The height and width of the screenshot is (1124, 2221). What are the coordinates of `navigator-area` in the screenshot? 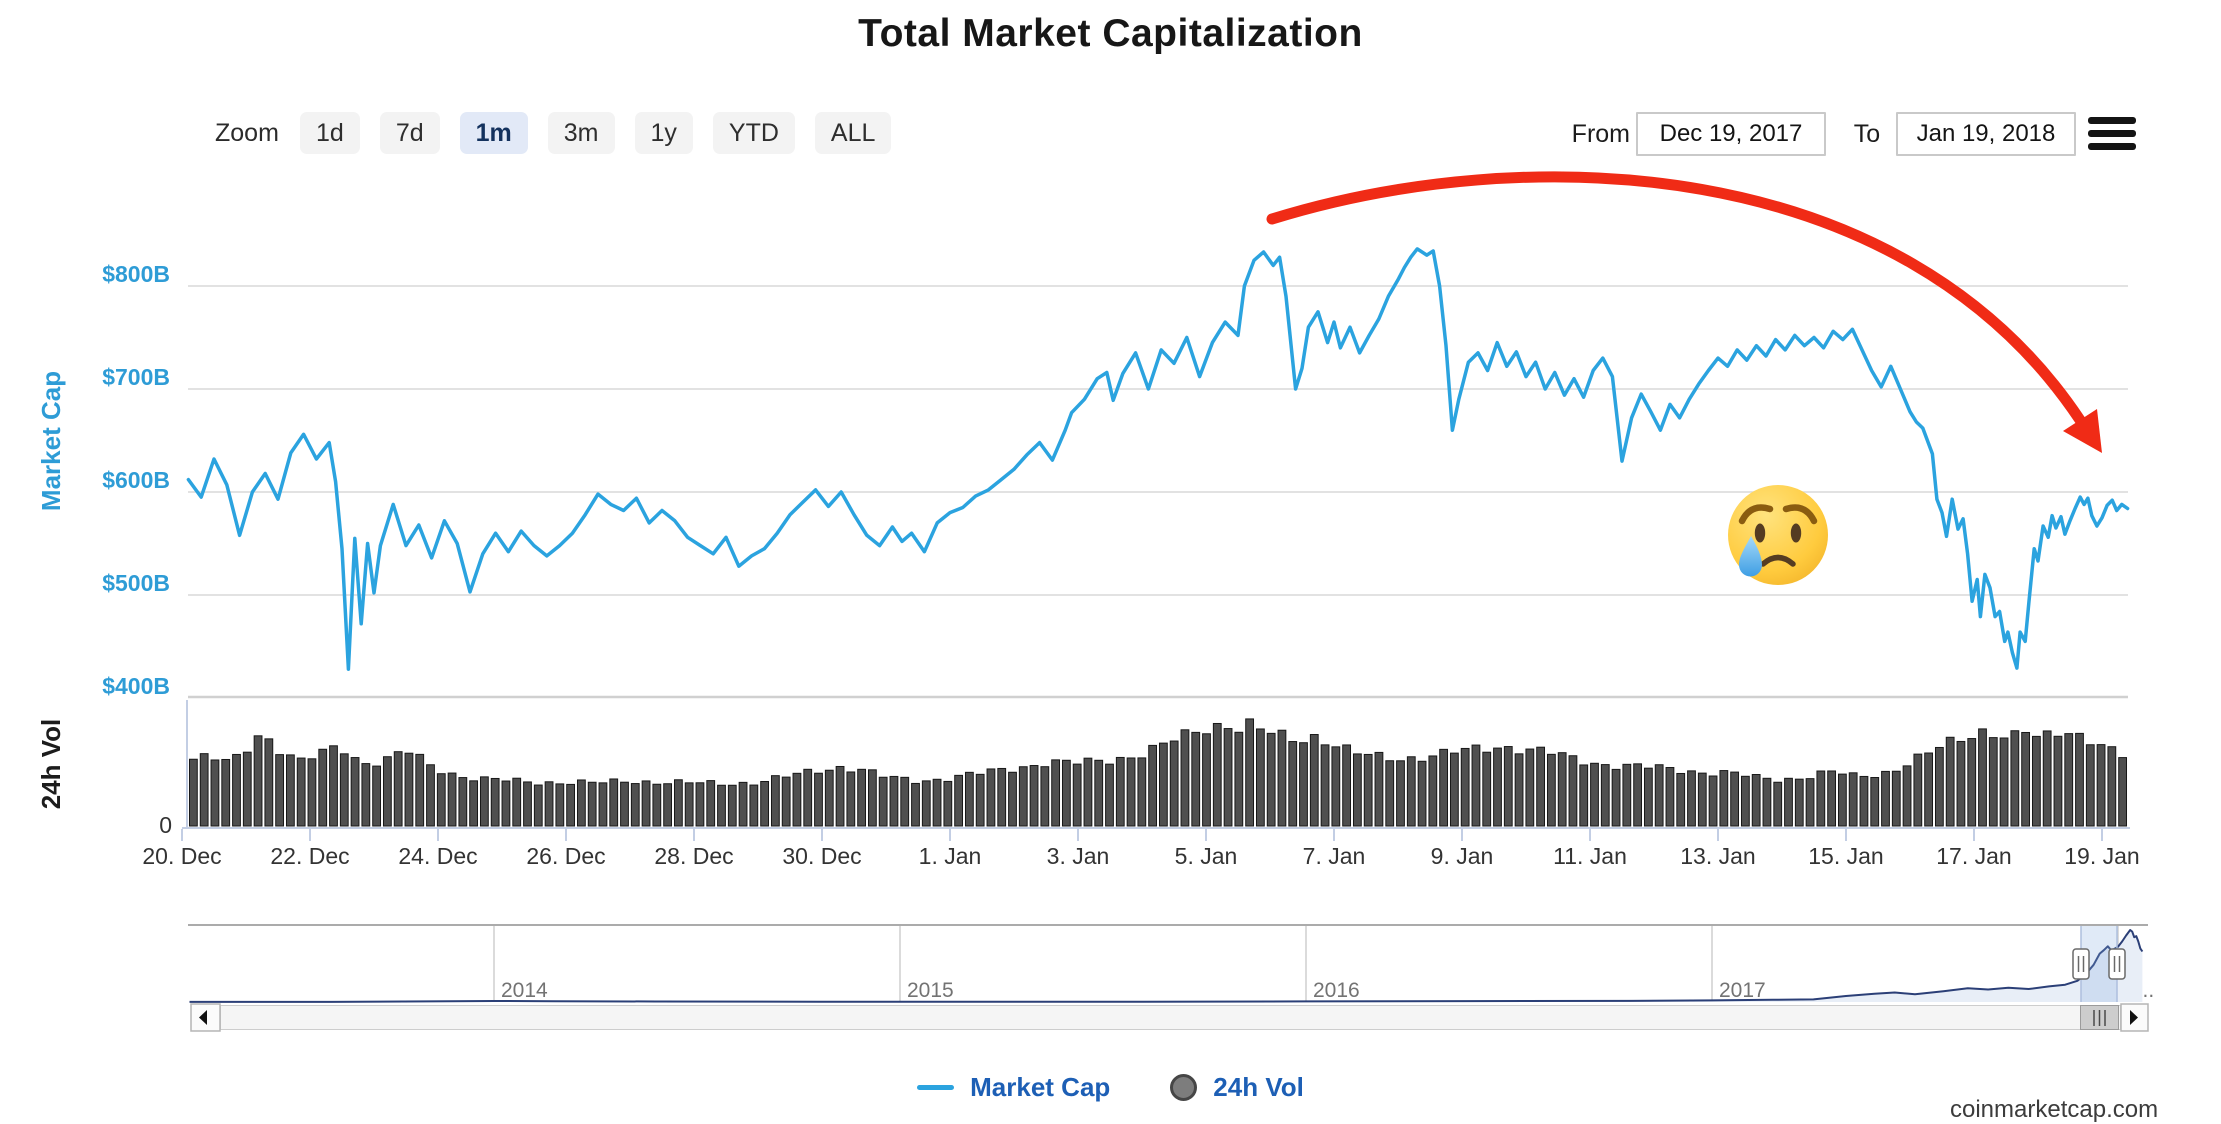 It's located at (1166, 966).